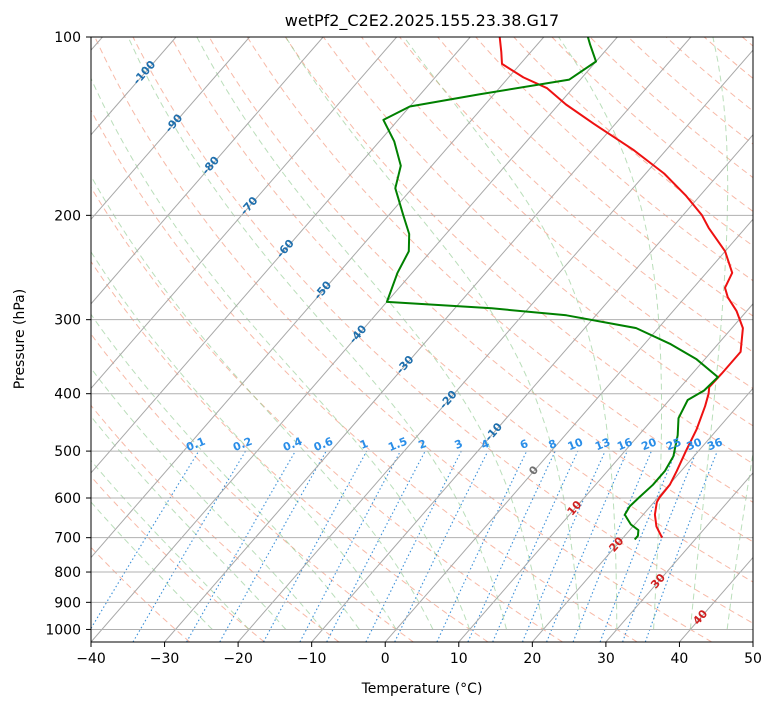 This screenshot has height=708, width=775. What do you see at coordinates (364, 444) in the screenshot?
I see `mixing-ratio-label: 1` at bounding box center [364, 444].